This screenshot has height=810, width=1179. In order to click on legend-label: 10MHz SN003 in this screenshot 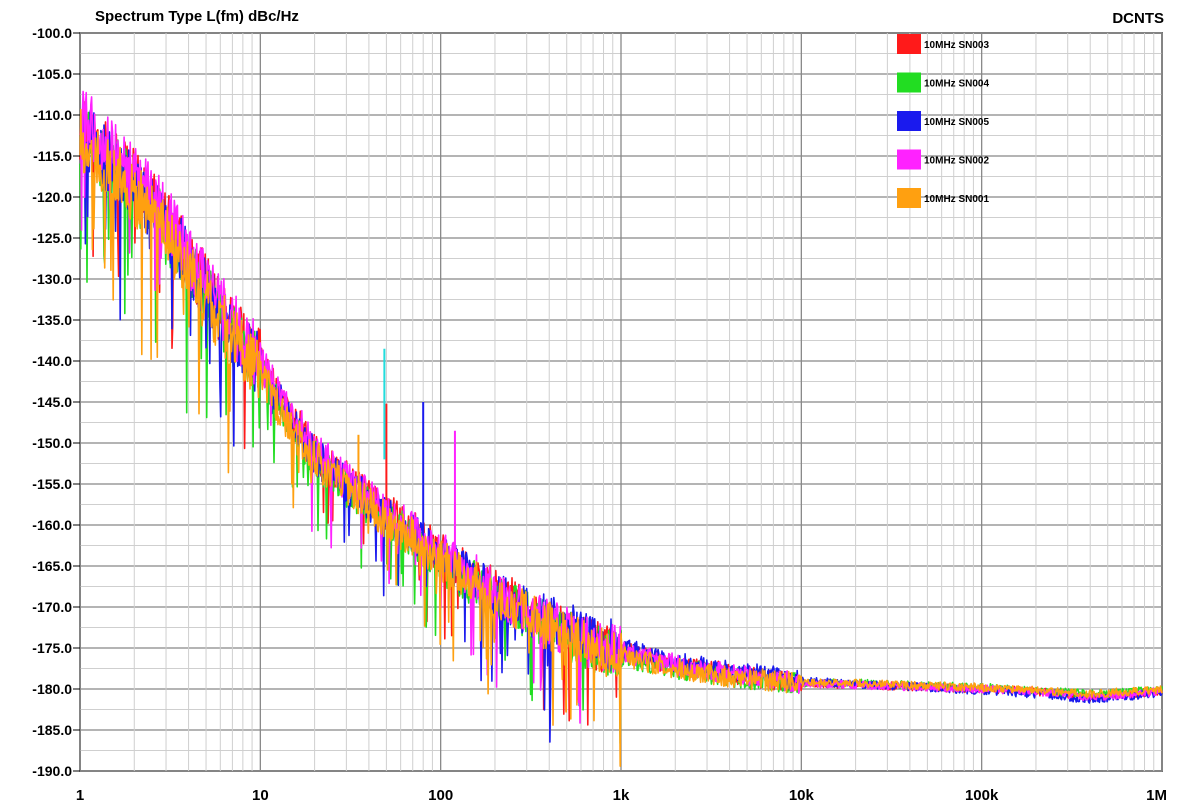, I will do `click(956, 45)`.